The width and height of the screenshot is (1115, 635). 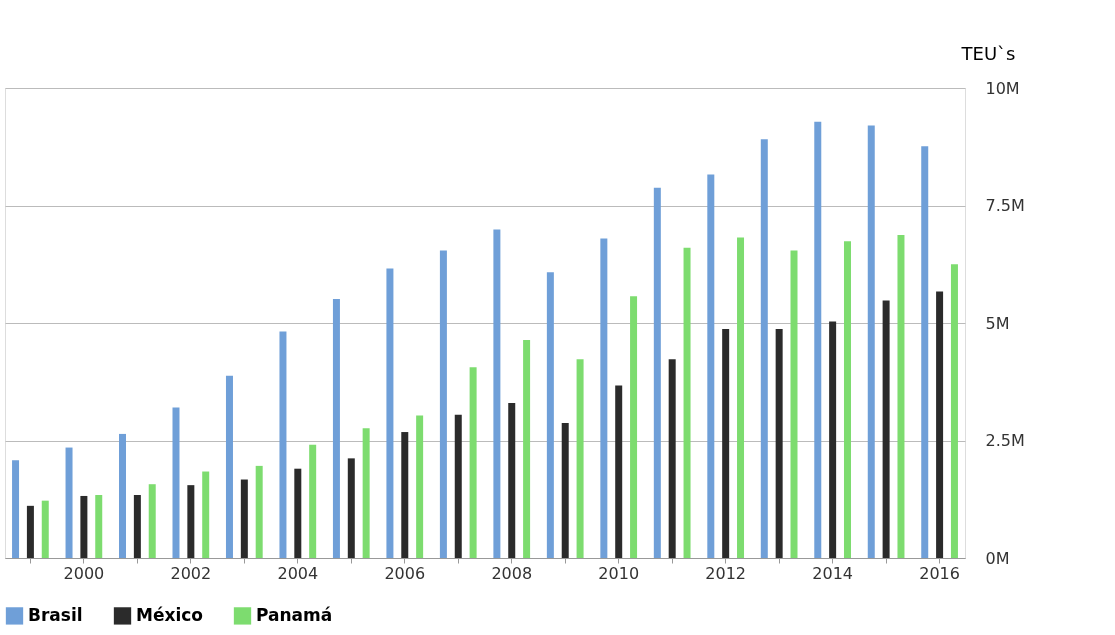 I want to click on legend-label: Brasil, so click(x=55, y=614).